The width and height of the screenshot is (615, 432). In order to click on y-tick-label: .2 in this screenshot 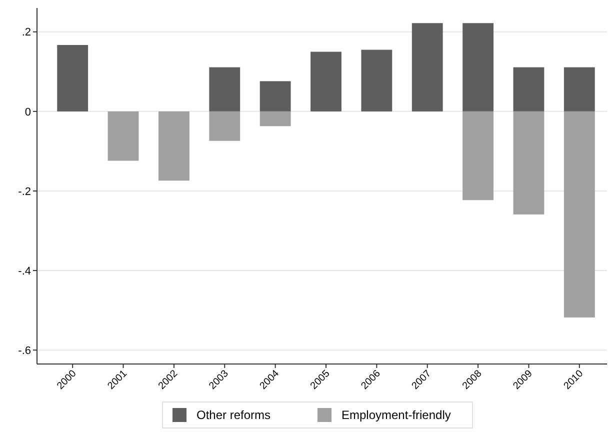, I will do `click(26, 32)`.